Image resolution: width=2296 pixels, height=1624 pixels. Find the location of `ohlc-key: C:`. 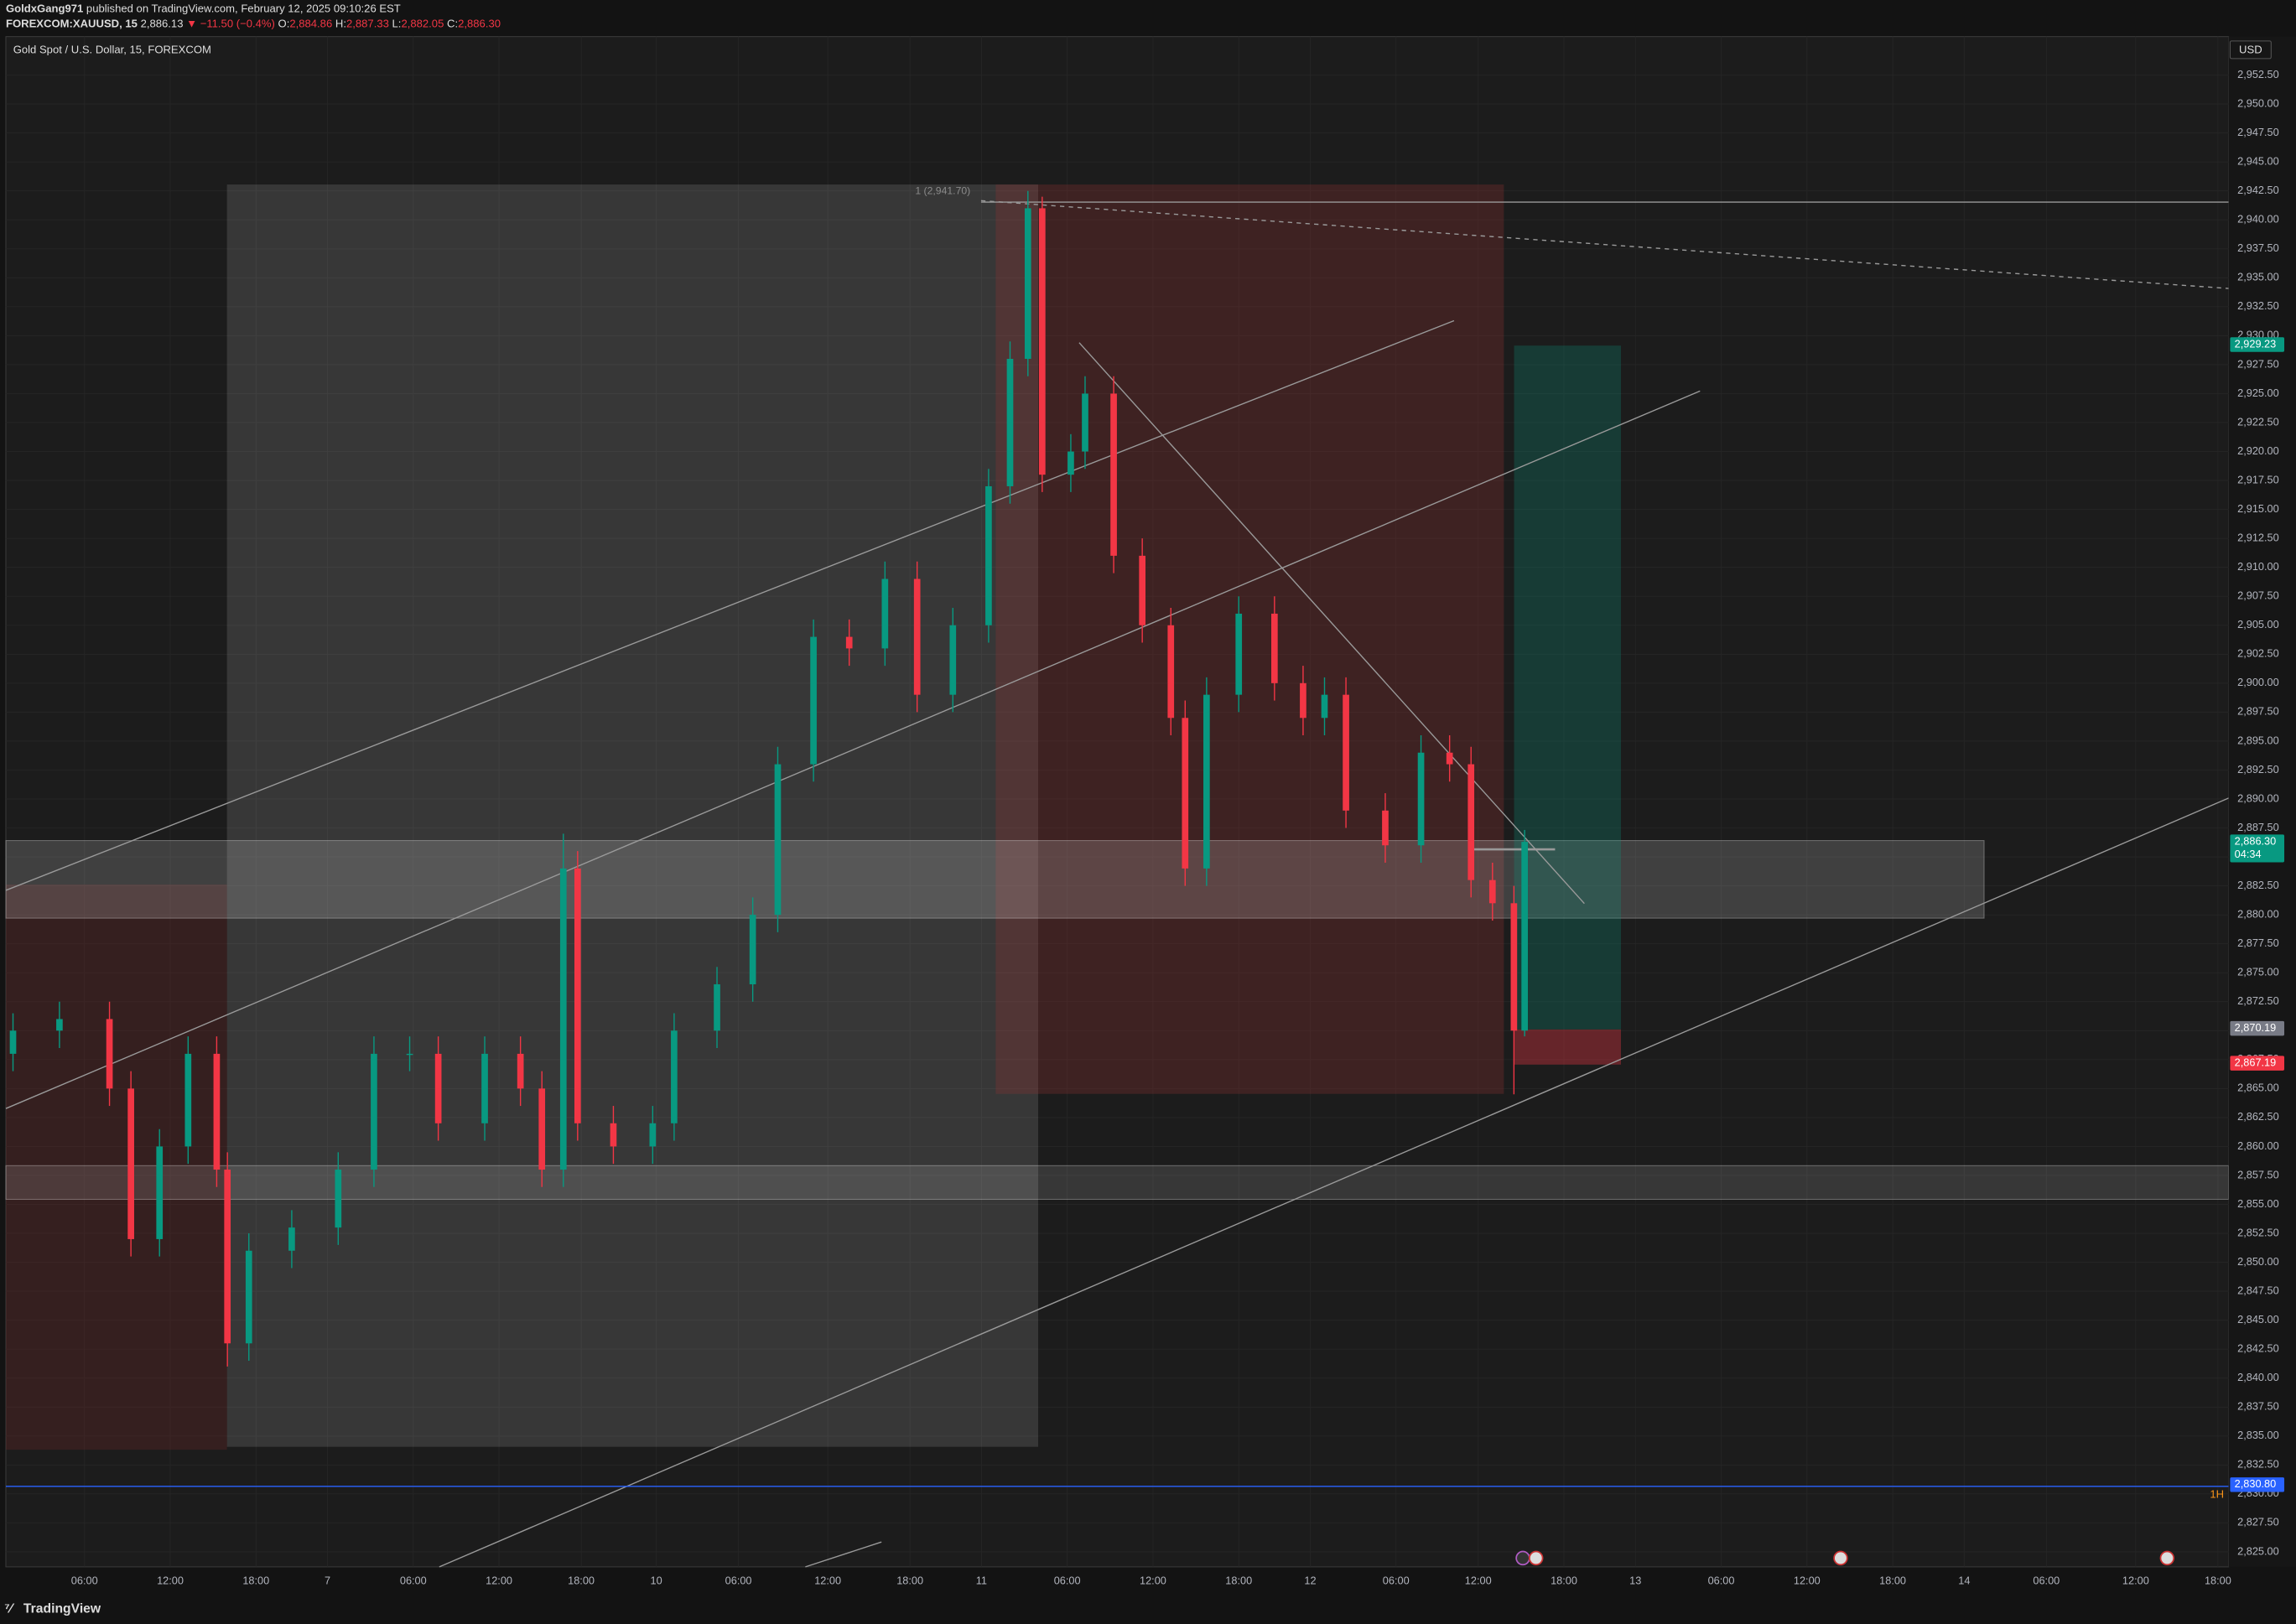

ohlc-key: C: is located at coordinates (452, 24).